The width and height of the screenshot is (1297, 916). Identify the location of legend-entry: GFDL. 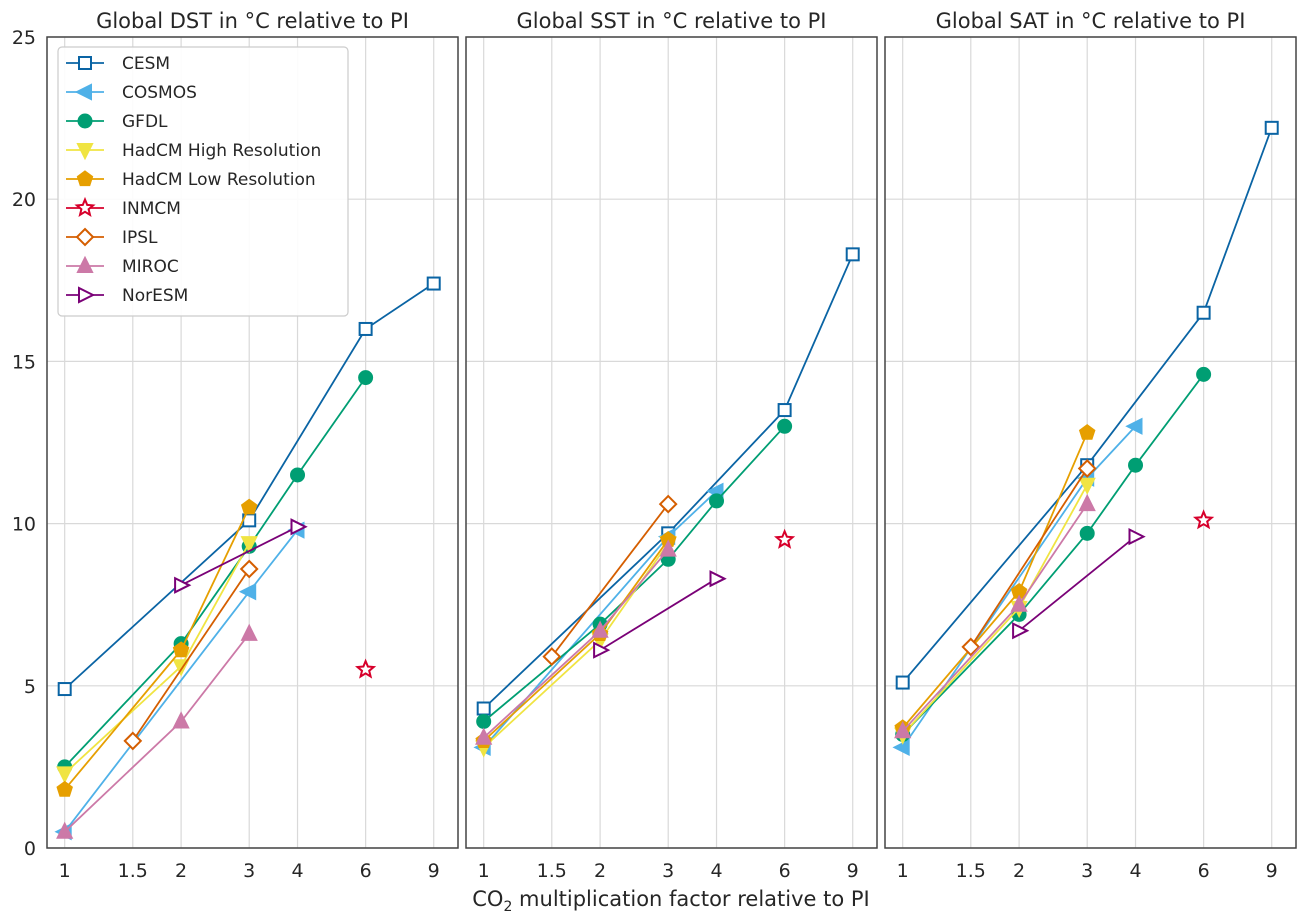
(117, 122).